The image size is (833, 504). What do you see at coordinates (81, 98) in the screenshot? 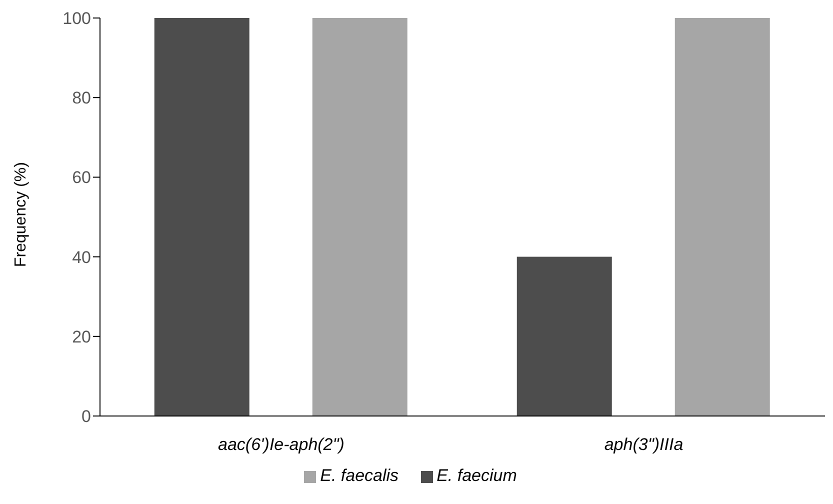
I see `y-tick-label: 80` at bounding box center [81, 98].